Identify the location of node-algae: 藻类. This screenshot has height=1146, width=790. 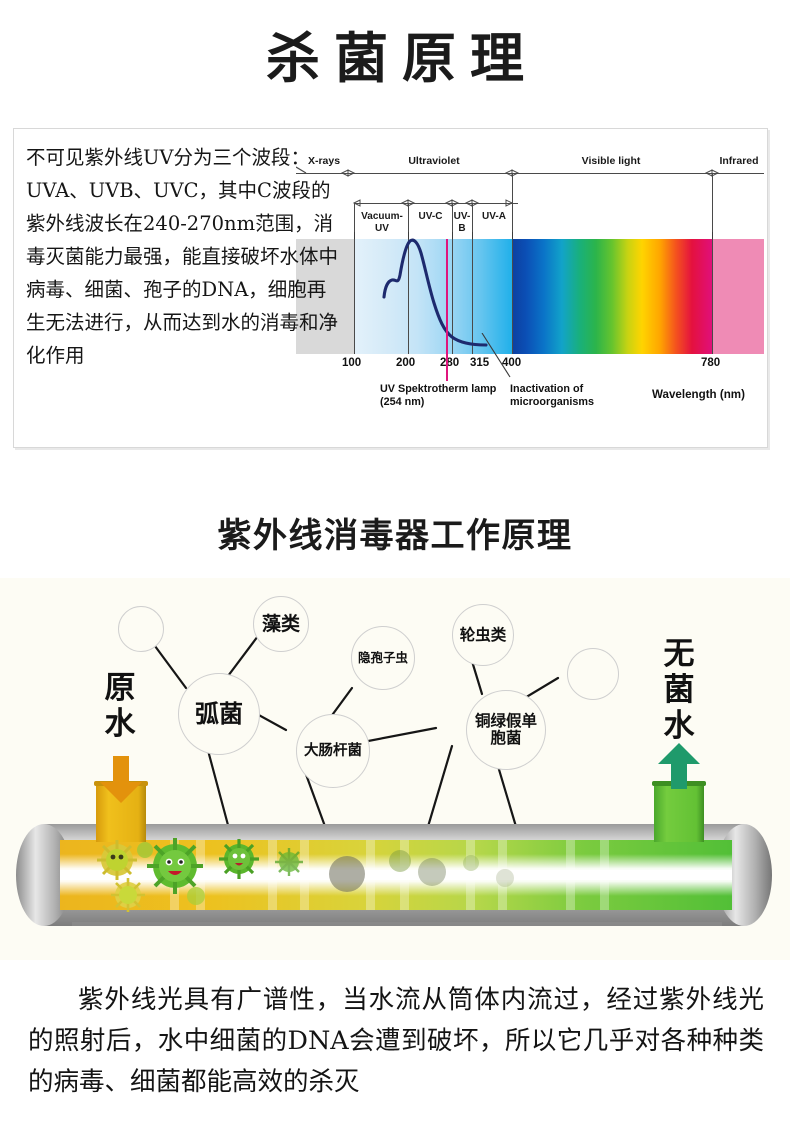
(281, 624).